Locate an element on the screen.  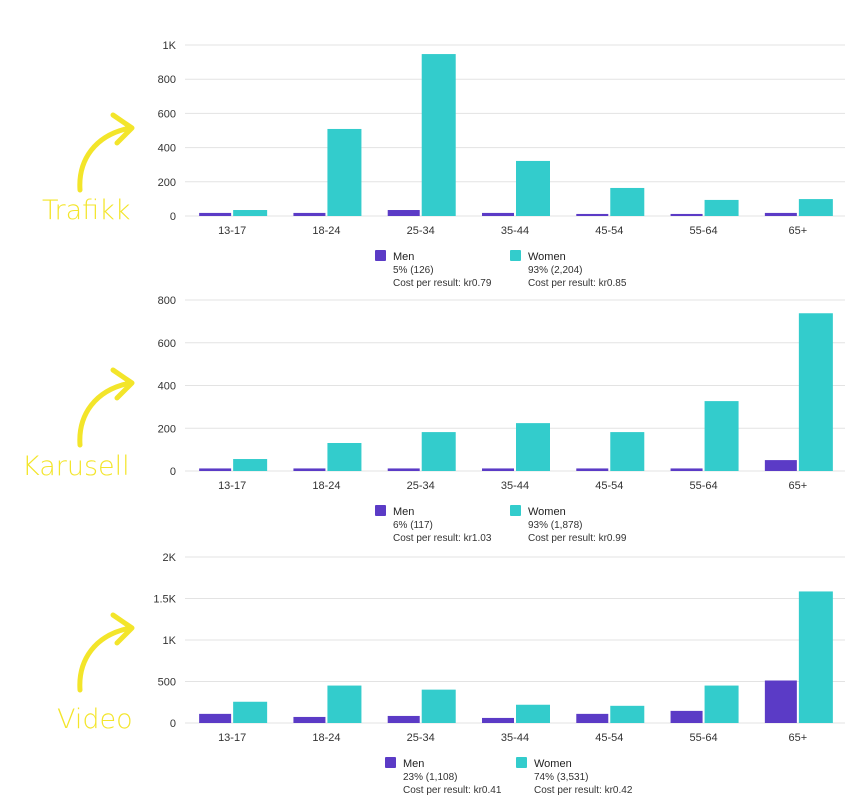
y-tick-label: 2K is located at coordinates (170, 558).